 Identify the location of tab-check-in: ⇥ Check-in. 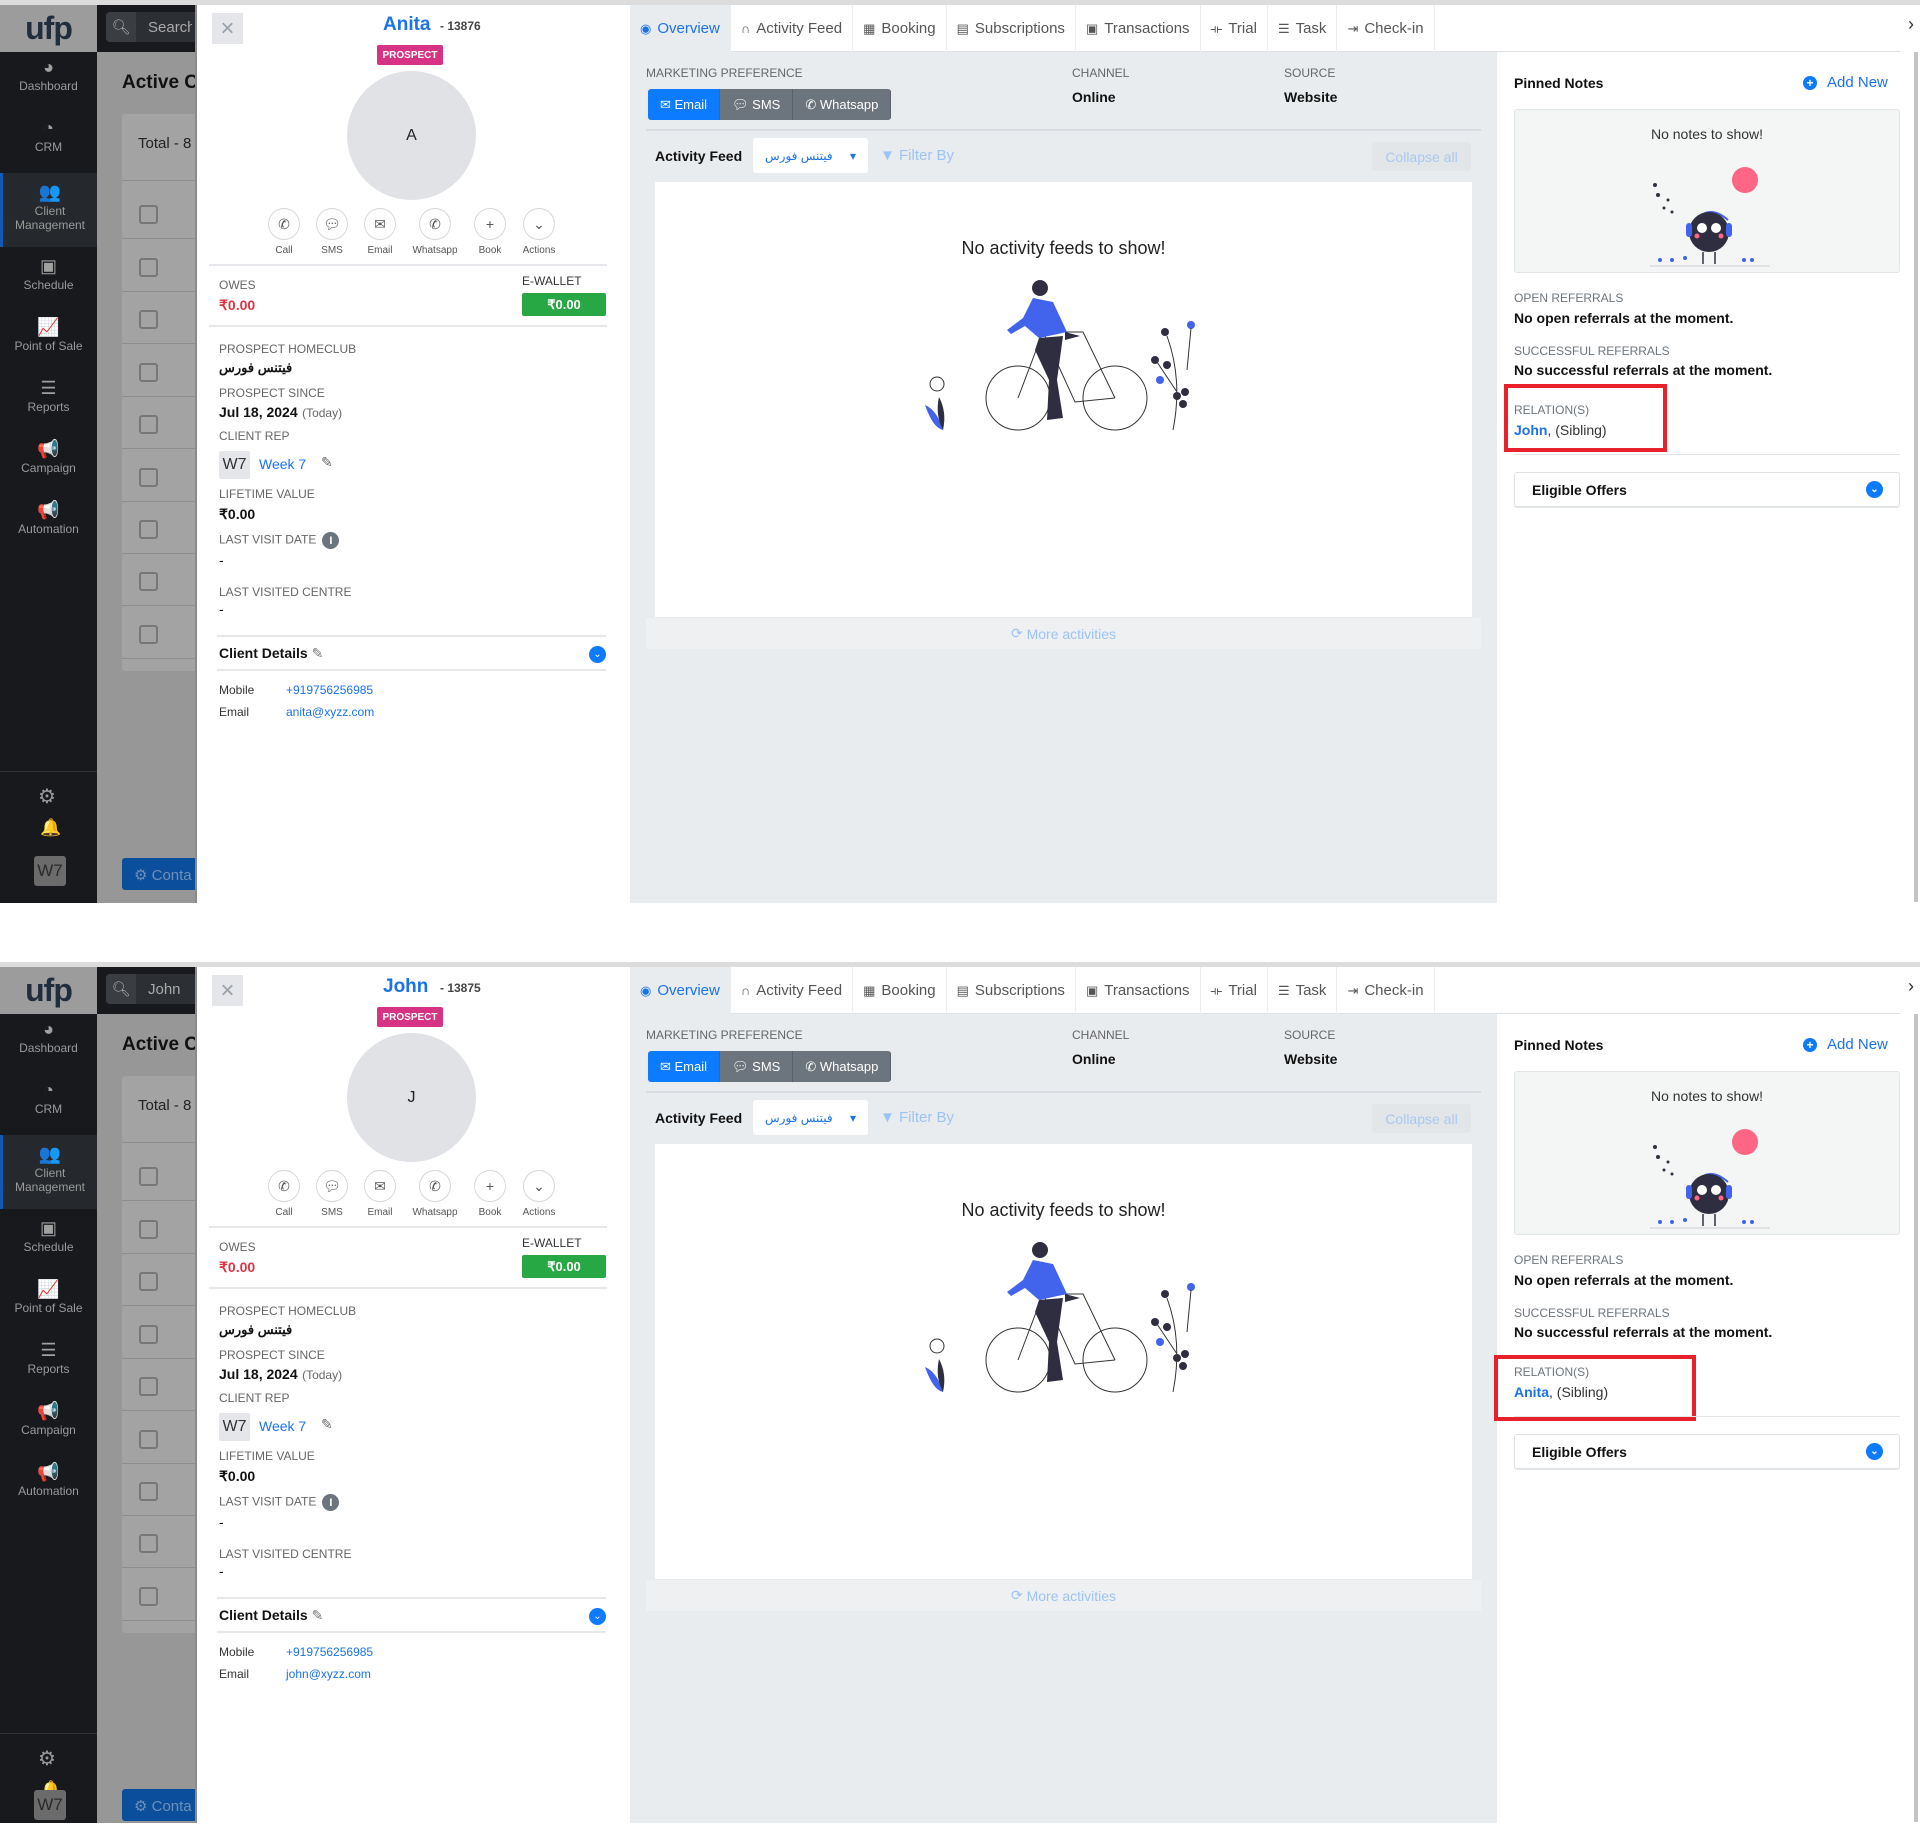
(1386, 990).